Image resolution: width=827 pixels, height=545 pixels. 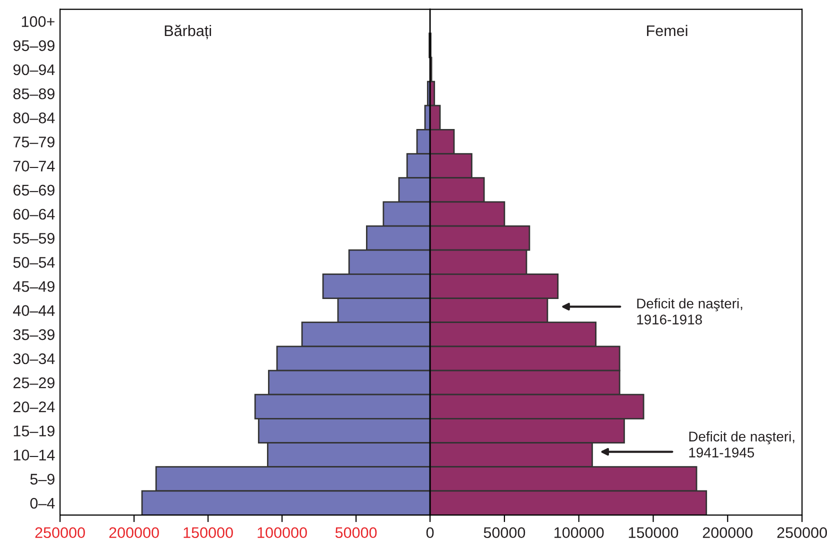 What do you see at coordinates (741, 444) in the screenshot?
I see `annotation: Deficit de naşteri, 1941-1945` at bounding box center [741, 444].